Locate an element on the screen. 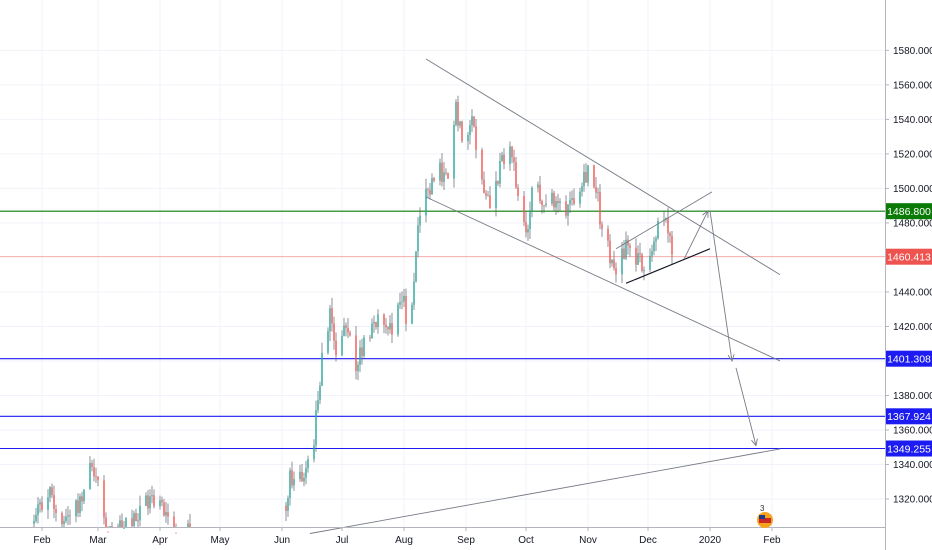 The height and width of the screenshot is (550, 932). watermark-logo: 3 is located at coordinates (765, 516).